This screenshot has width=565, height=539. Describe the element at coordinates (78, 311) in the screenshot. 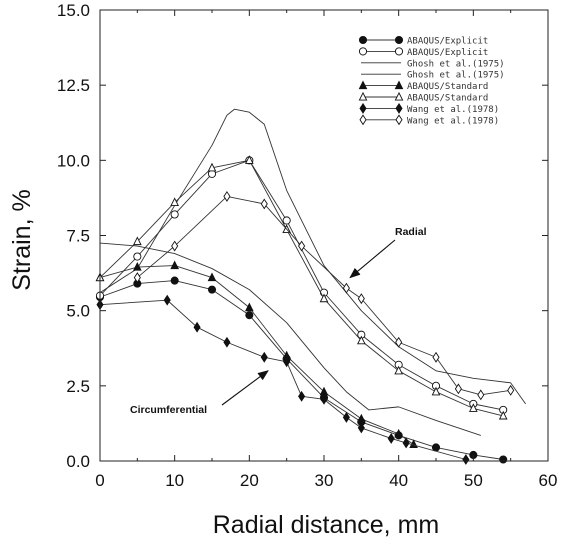

I see `y-tick-label: 5.0` at that location.